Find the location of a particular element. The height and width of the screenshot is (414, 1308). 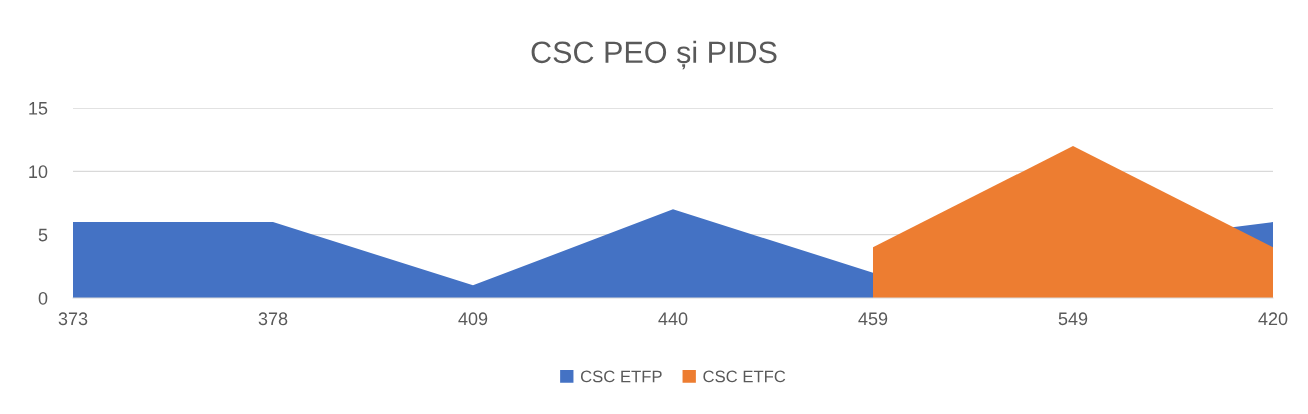

y-tick-label: 10 is located at coordinates (38, 172).